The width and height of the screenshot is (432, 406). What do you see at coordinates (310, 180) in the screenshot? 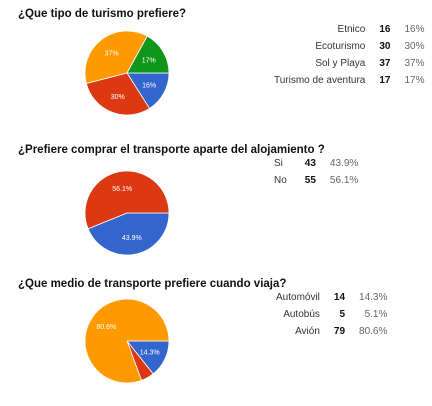
I see `legend-count: 55` at bounding box center [310, 180].